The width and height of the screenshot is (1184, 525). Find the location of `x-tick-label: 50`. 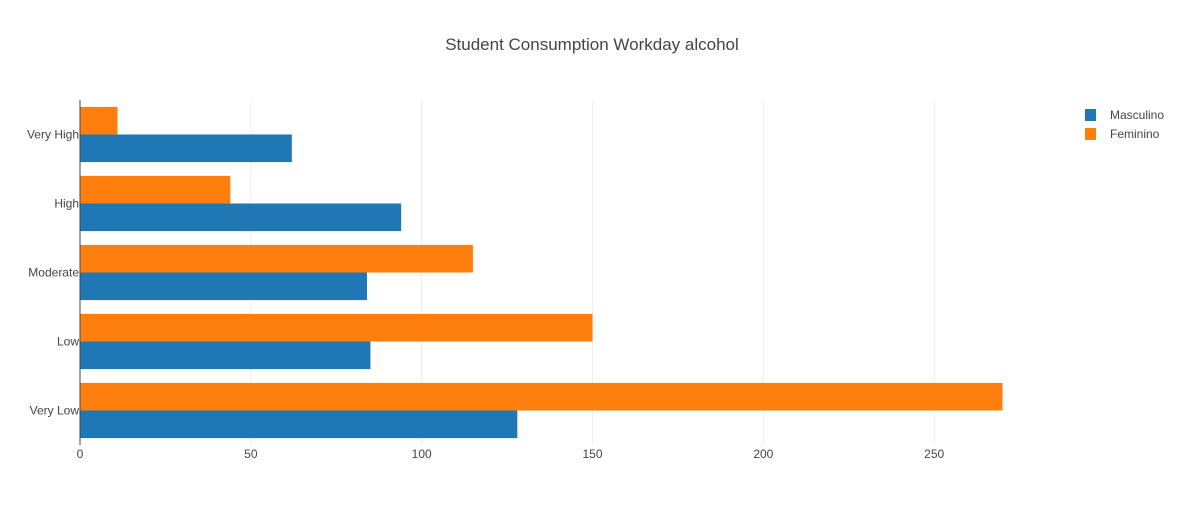

x-tick-label: 50 is located at coordinates (251, 454).